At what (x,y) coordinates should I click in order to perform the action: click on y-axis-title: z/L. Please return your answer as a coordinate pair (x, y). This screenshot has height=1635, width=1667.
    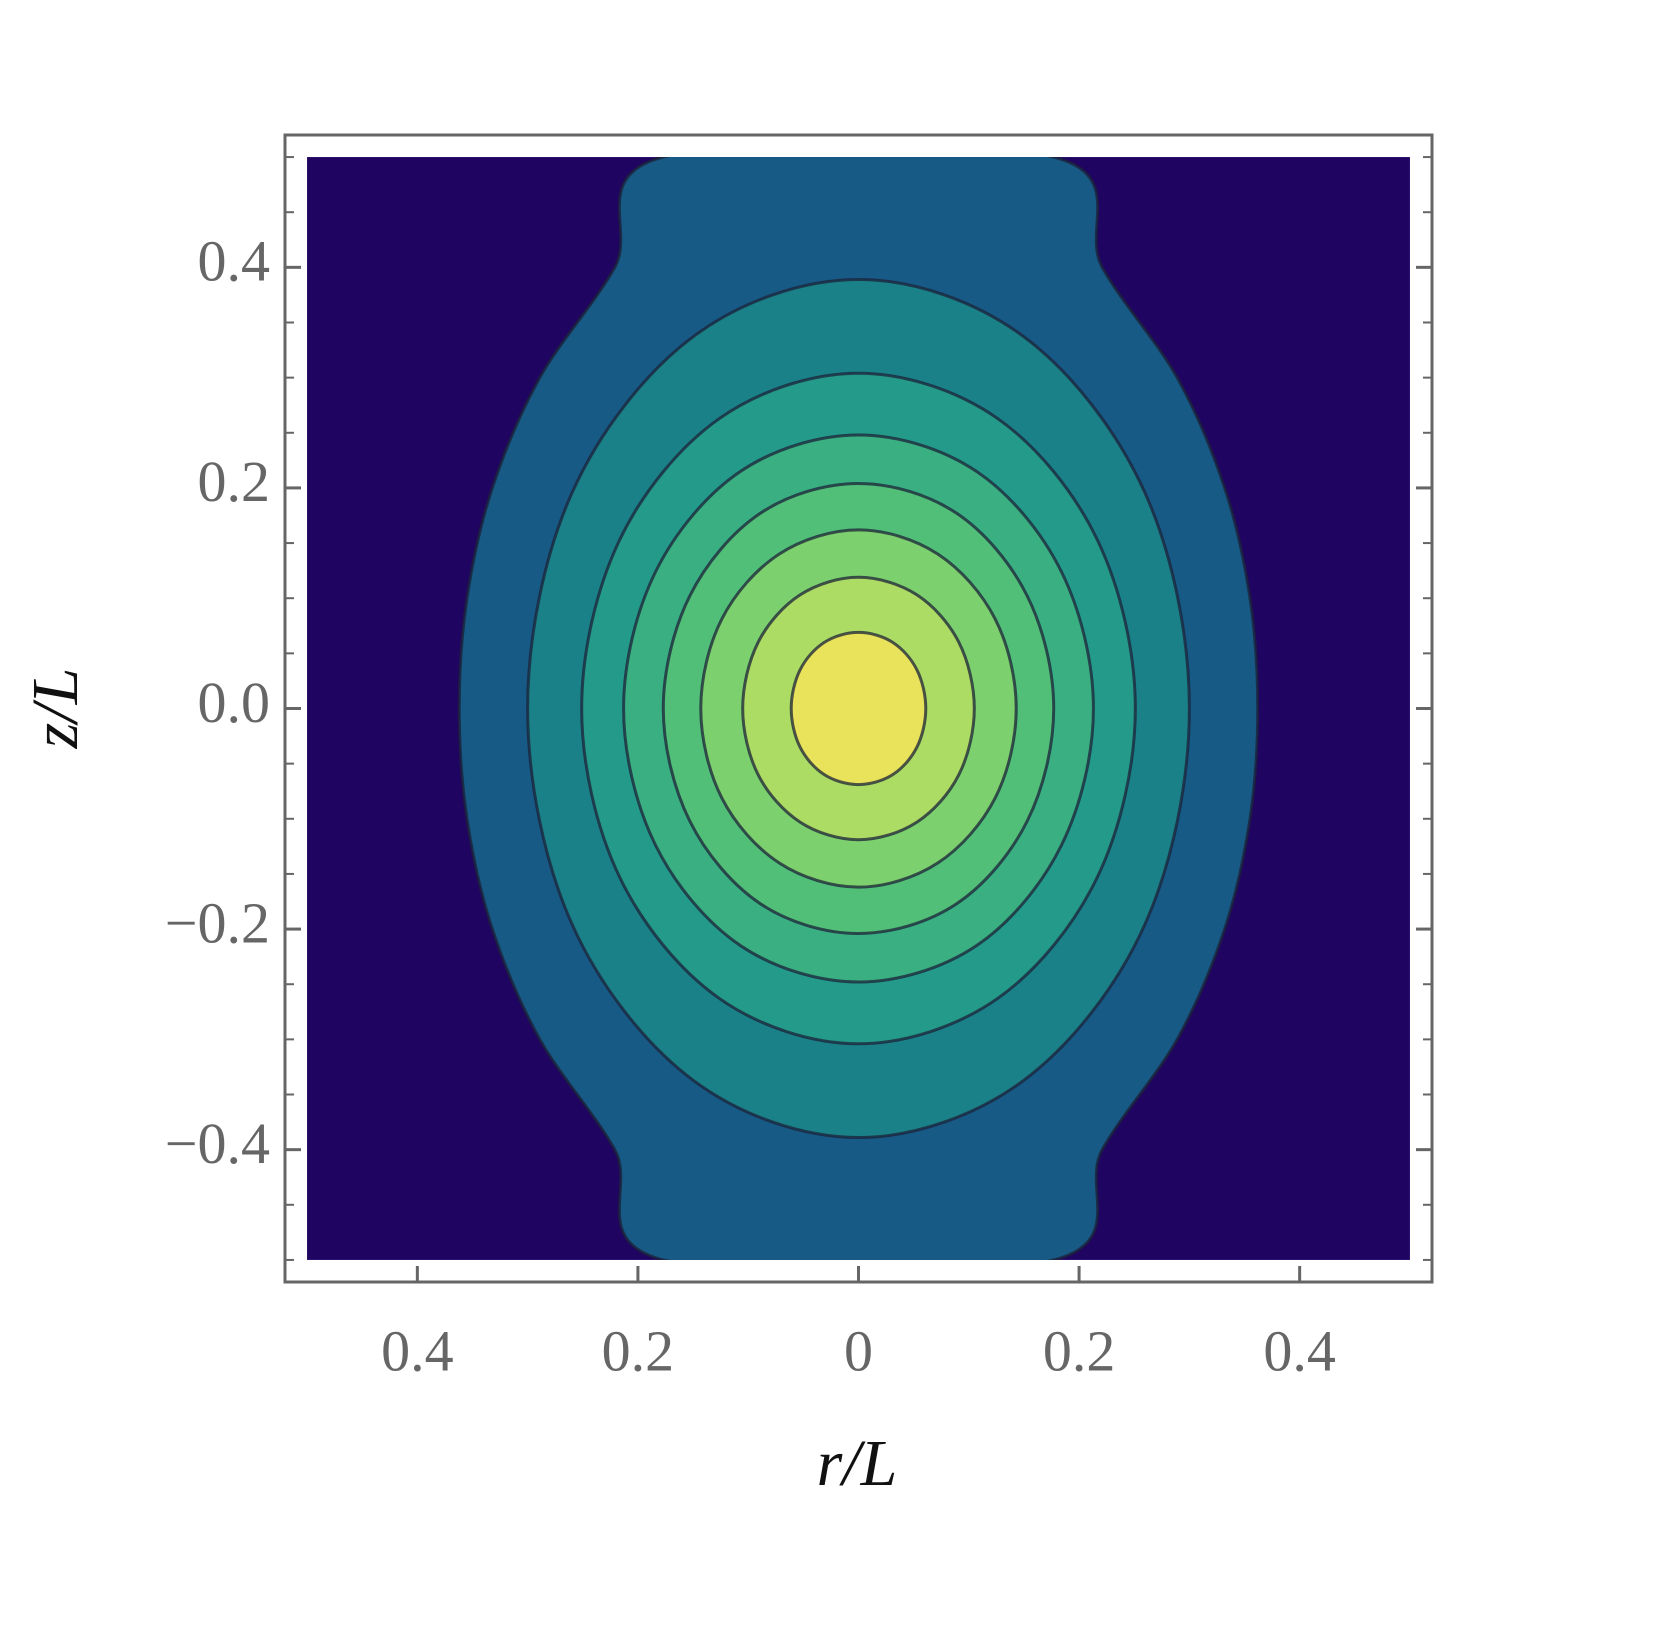
    Looking at the image, I should click on (55, 709).